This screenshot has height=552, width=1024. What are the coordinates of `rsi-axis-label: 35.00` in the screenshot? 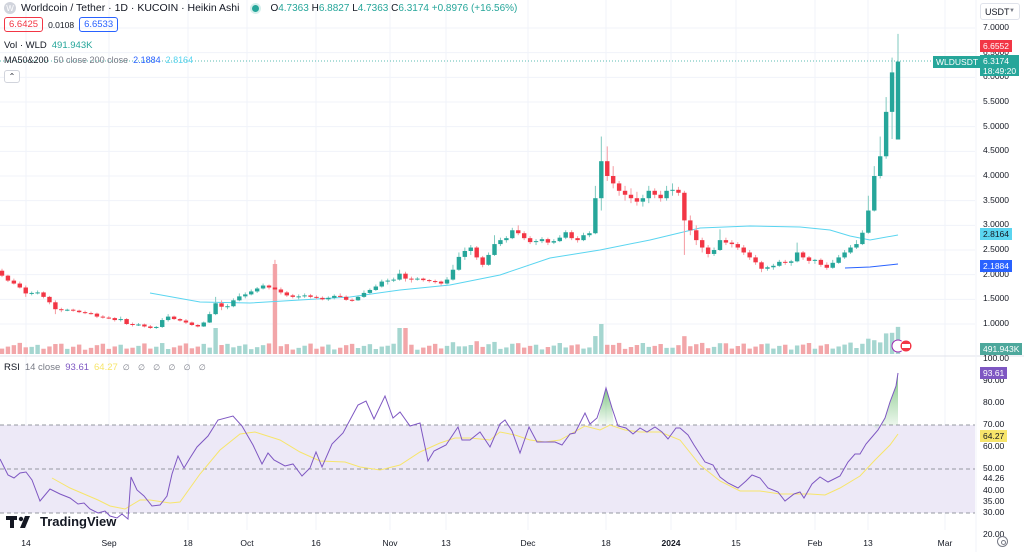 It's located at (994, 501).